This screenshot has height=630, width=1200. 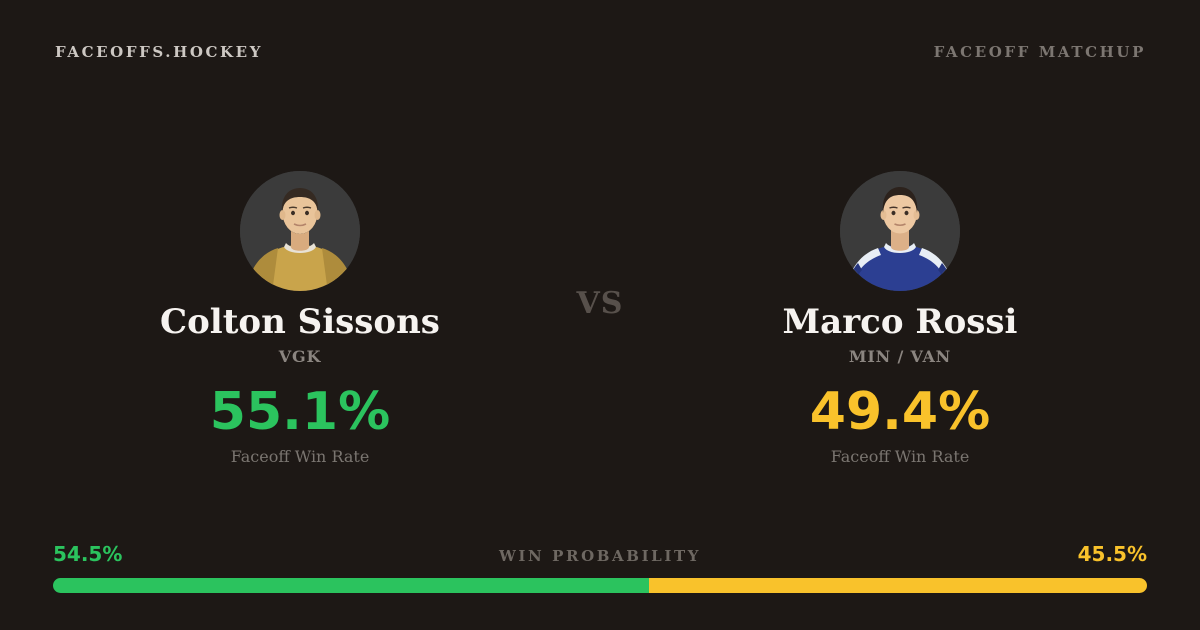 I want to click on player-right-name: Marco Rossi, so click(x=900, y=322).